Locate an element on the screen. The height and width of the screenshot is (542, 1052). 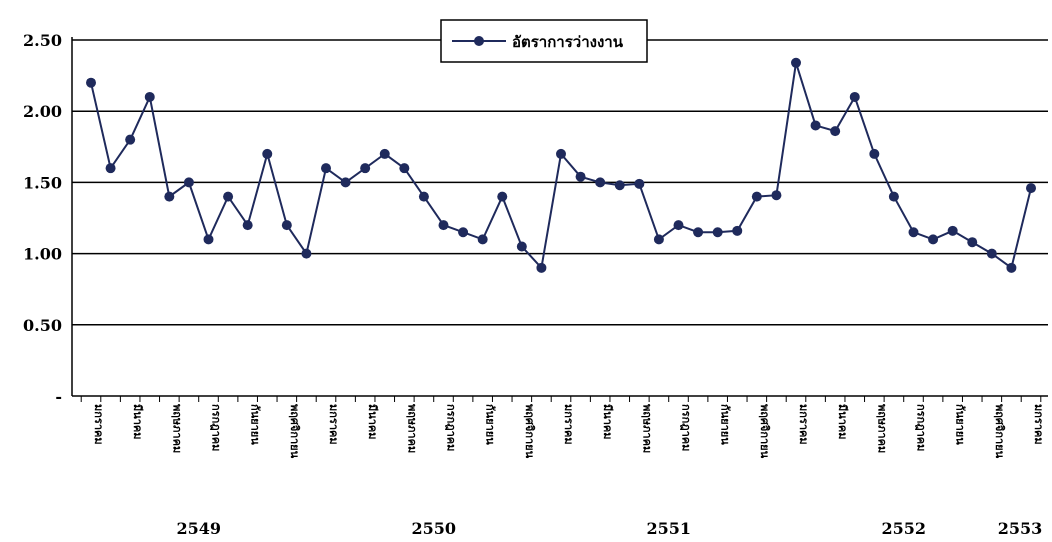
legend-label: อัตราการว่างงาน is located at coordinates (568, 42).